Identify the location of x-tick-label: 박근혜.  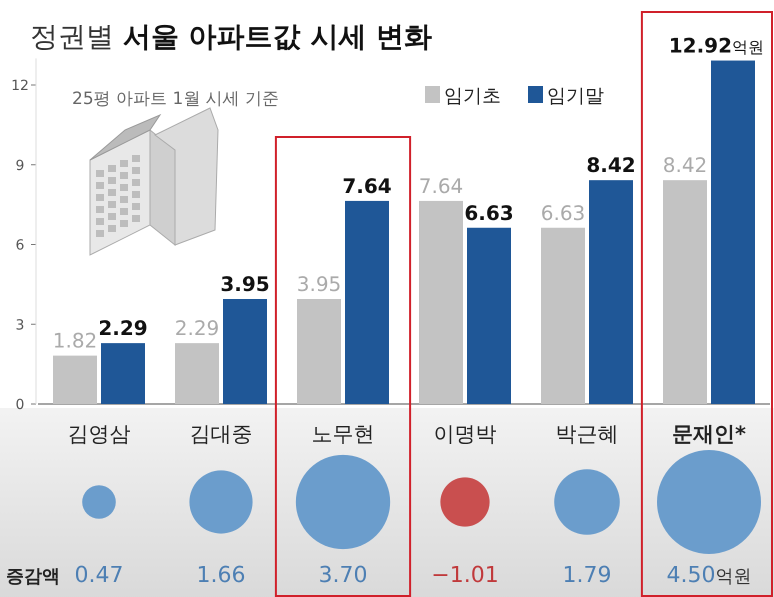
(587, 434).